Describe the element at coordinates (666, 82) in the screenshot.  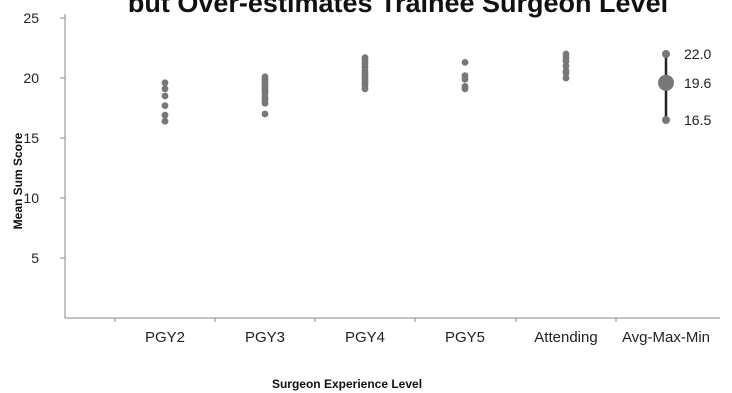
I see `avg-point` at that location.